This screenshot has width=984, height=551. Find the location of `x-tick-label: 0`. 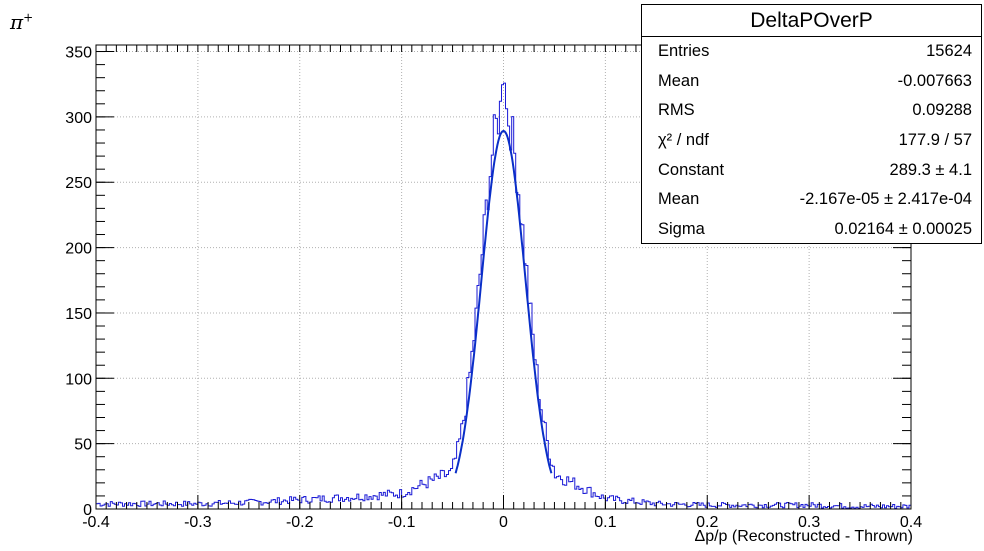

x-tick-label: 0 is located at coordinates (503, 522).